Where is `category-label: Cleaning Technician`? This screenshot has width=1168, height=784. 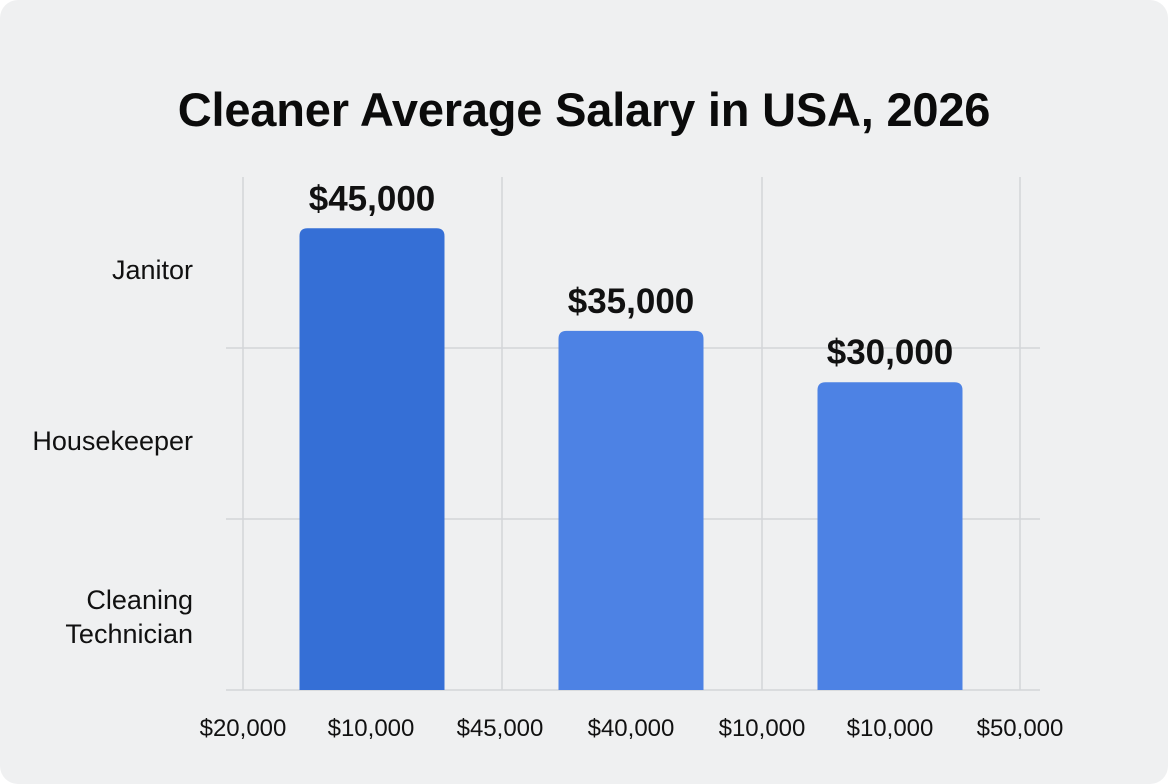
category-label: Cleaning Technician is located at coordinates (129, 617).